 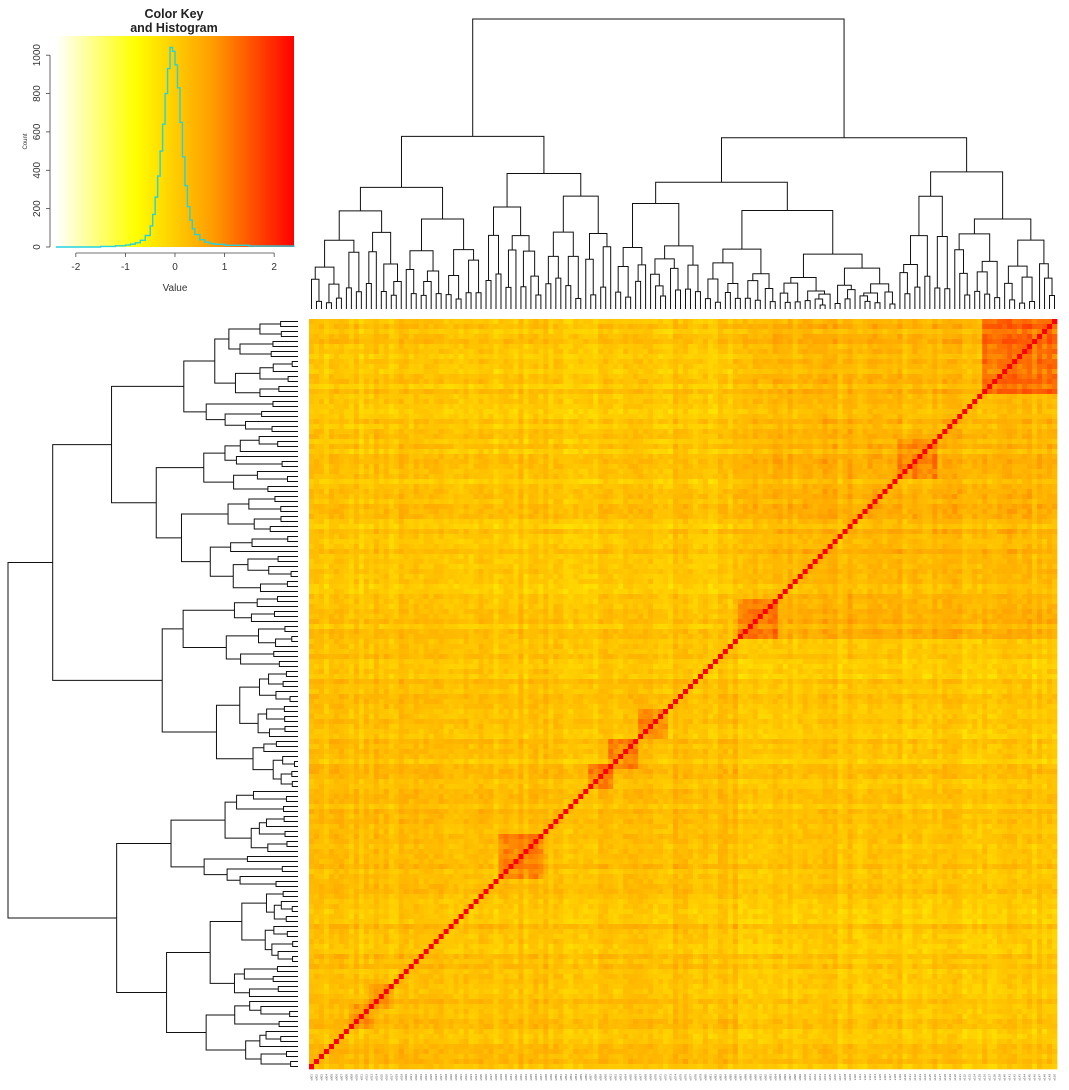 I want to click on x-axis-label: Value, so click(x=175, y=288).